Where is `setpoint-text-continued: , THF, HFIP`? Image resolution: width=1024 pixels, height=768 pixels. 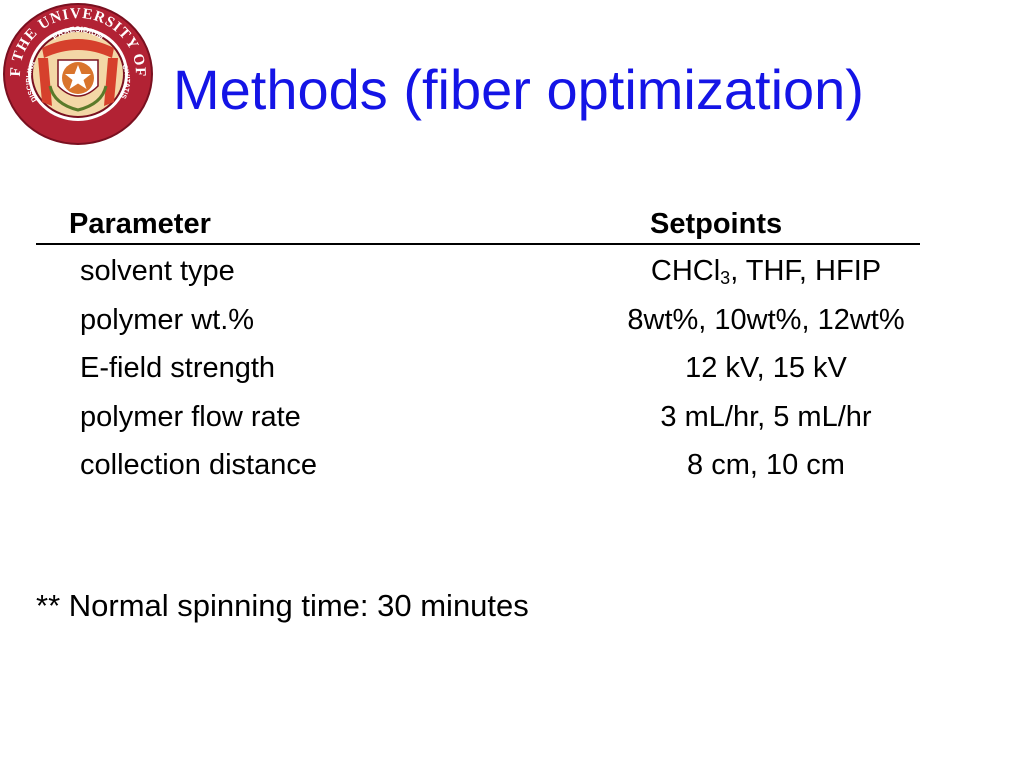
setpoint-text-continued: , THF, HFIP is located at coordinates (806, 271).